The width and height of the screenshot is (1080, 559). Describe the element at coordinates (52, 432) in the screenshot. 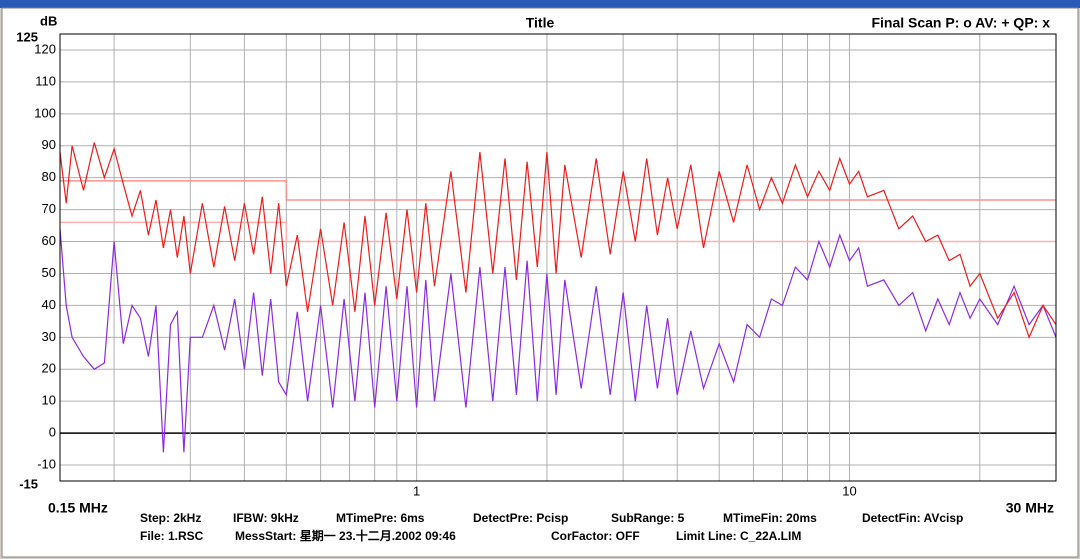

I see `y-tick-label: 0` at that location.